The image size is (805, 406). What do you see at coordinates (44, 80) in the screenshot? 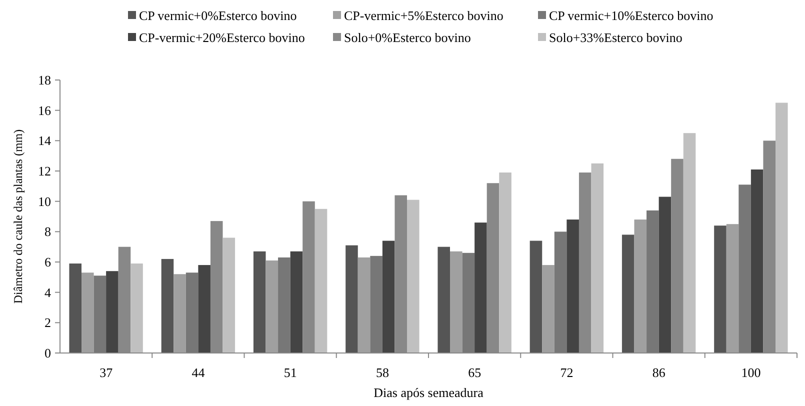
I see `y-tick-label: 18` at bounding box center [44, 80].